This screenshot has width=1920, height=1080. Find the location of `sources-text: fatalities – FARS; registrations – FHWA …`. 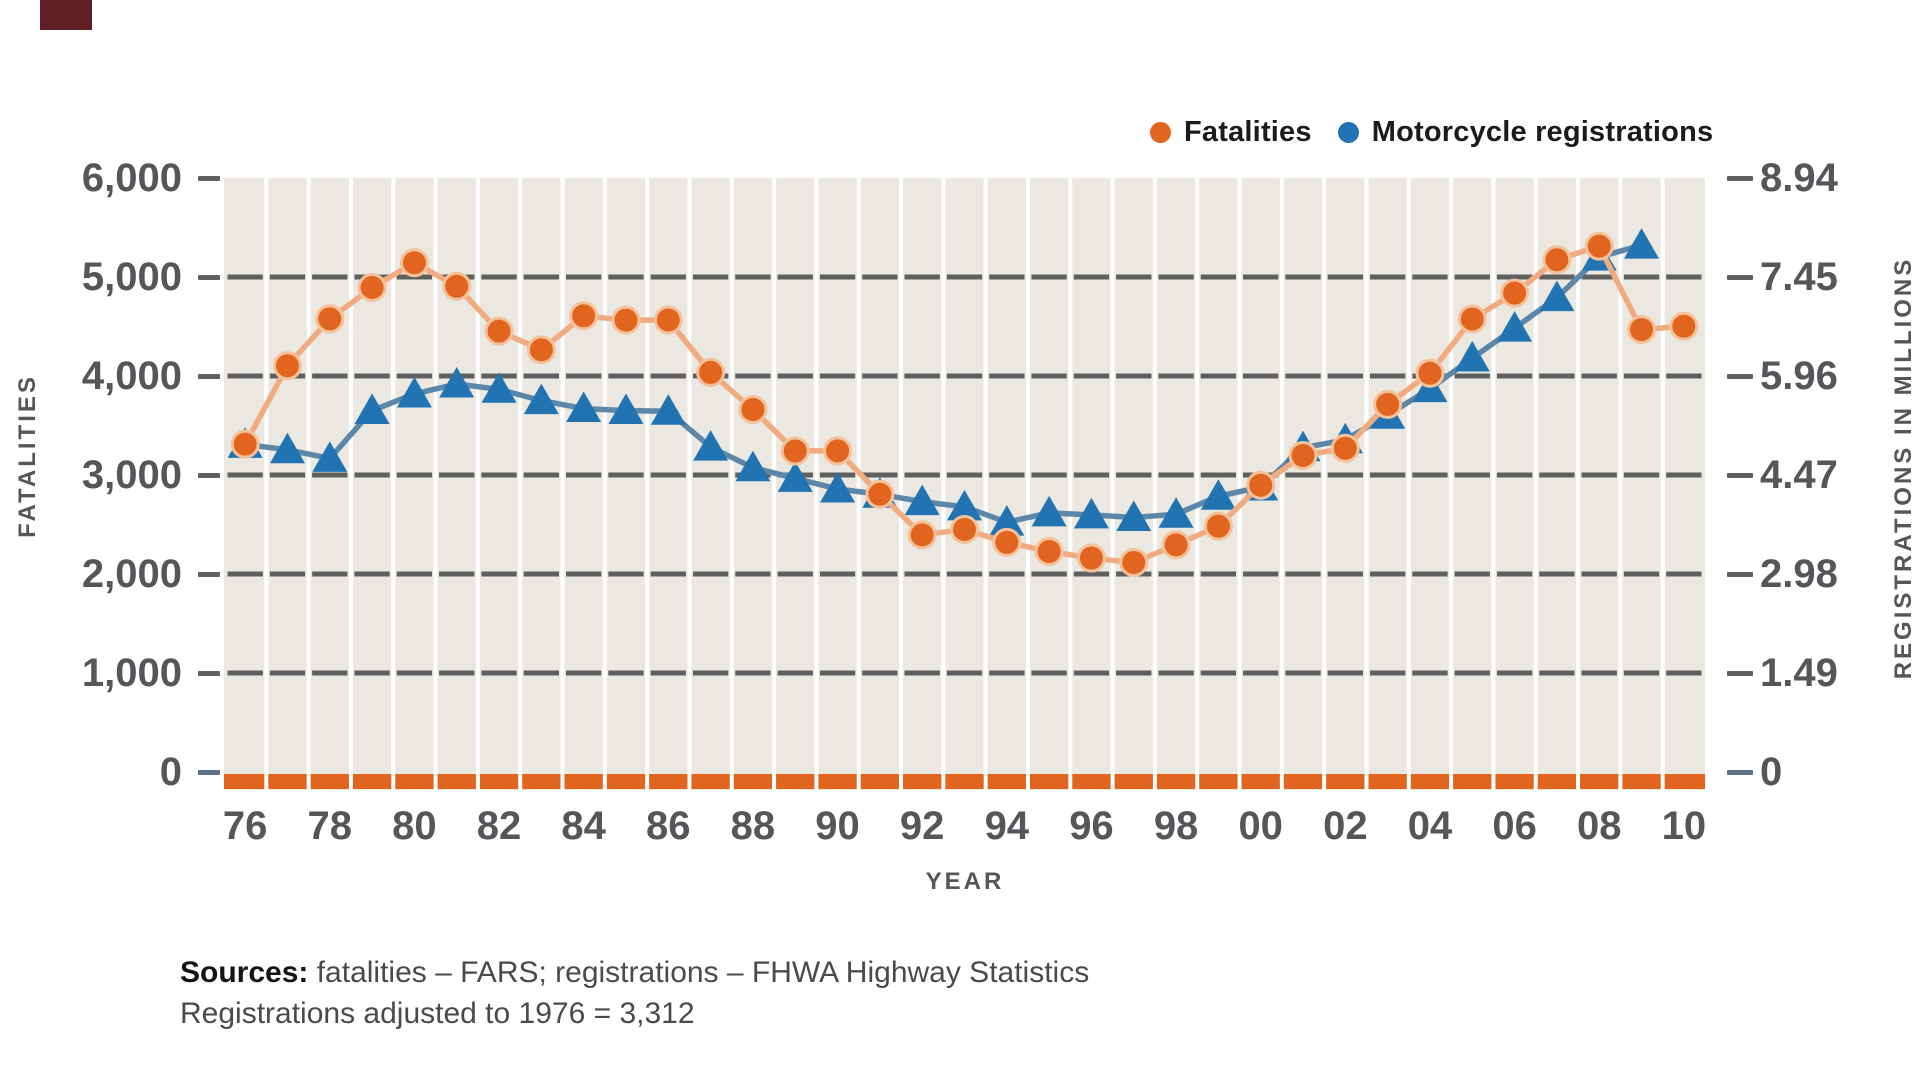

sources-text: fatalities – FARS; registrations – FHWA … is located at coordinates (699, 972).